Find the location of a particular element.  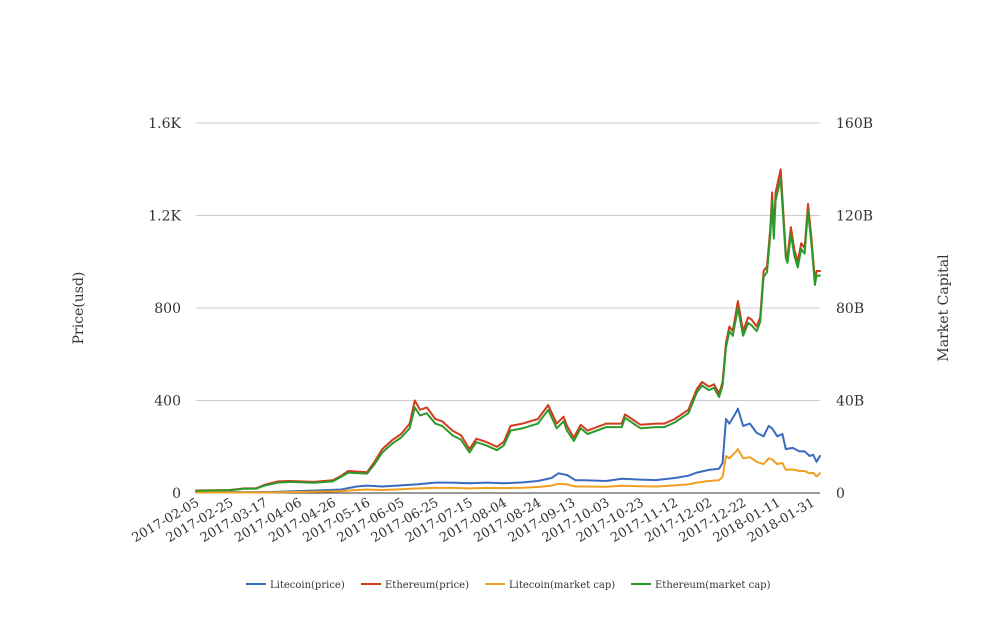

left-axis-ticks: 0 400 800 1.2K 1.6K is located at coordinates (164, 309).